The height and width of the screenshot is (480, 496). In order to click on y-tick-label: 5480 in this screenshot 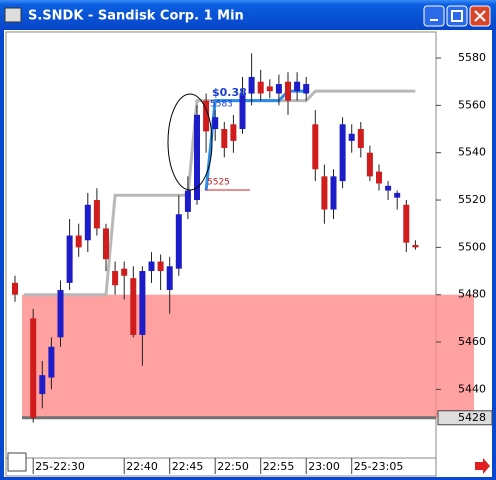, I will do `click(472, 294)`.